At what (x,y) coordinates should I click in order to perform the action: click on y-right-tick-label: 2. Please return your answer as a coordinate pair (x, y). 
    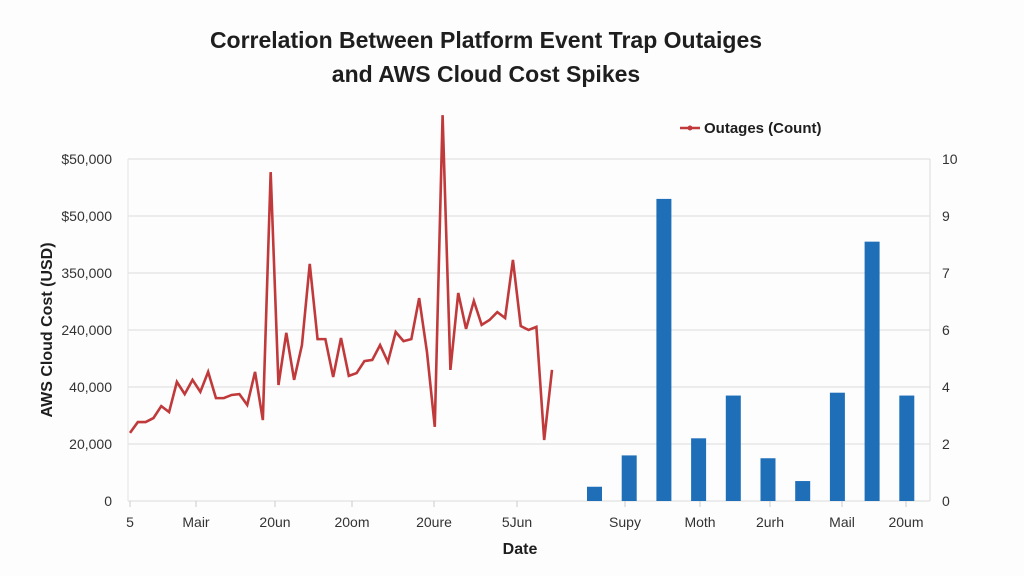
    Looking at the image, I should click on (946, 444).